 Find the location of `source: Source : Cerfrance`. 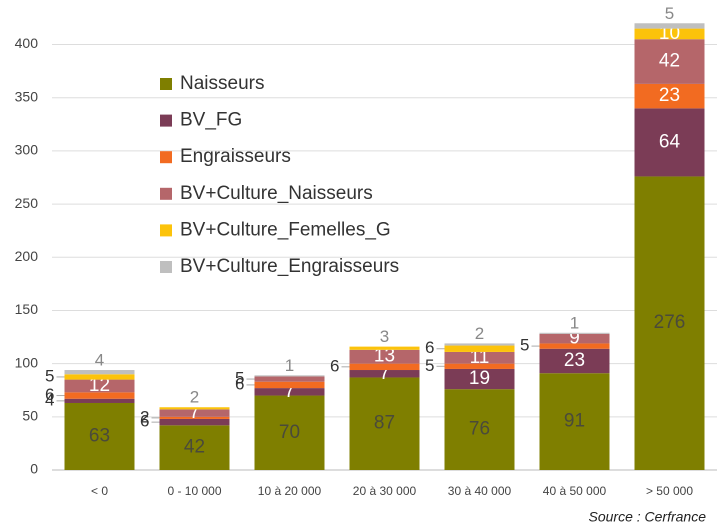

source: Source : Cerfrance is located at coordinates (648, 517).